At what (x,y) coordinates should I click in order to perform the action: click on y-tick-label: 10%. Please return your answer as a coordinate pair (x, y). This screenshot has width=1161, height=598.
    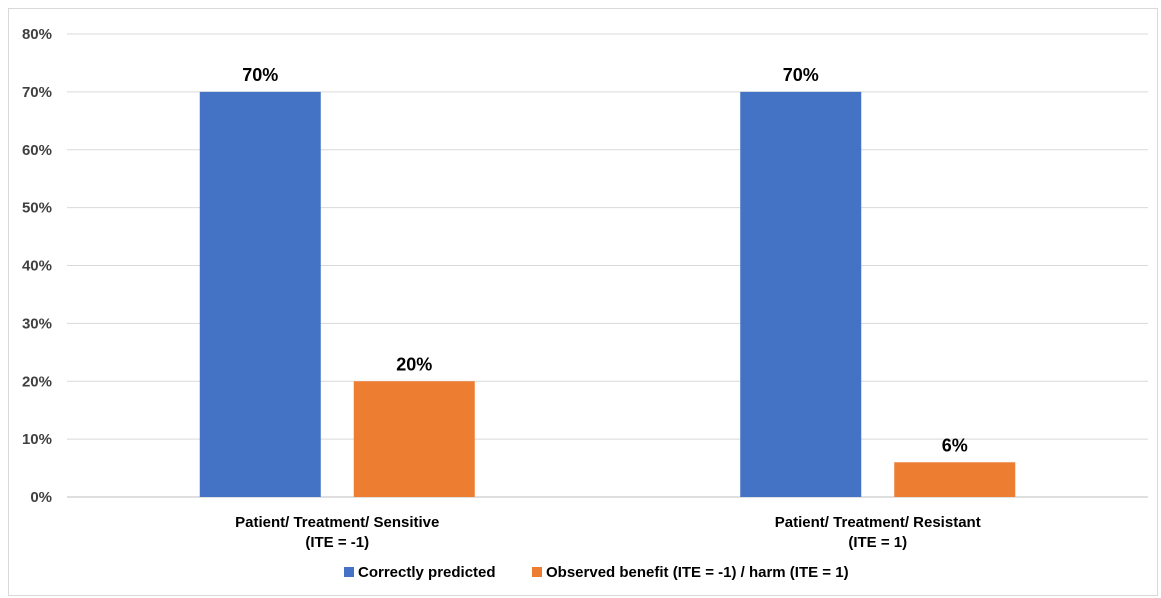
    Looking at the image, I should click on (37, 439).